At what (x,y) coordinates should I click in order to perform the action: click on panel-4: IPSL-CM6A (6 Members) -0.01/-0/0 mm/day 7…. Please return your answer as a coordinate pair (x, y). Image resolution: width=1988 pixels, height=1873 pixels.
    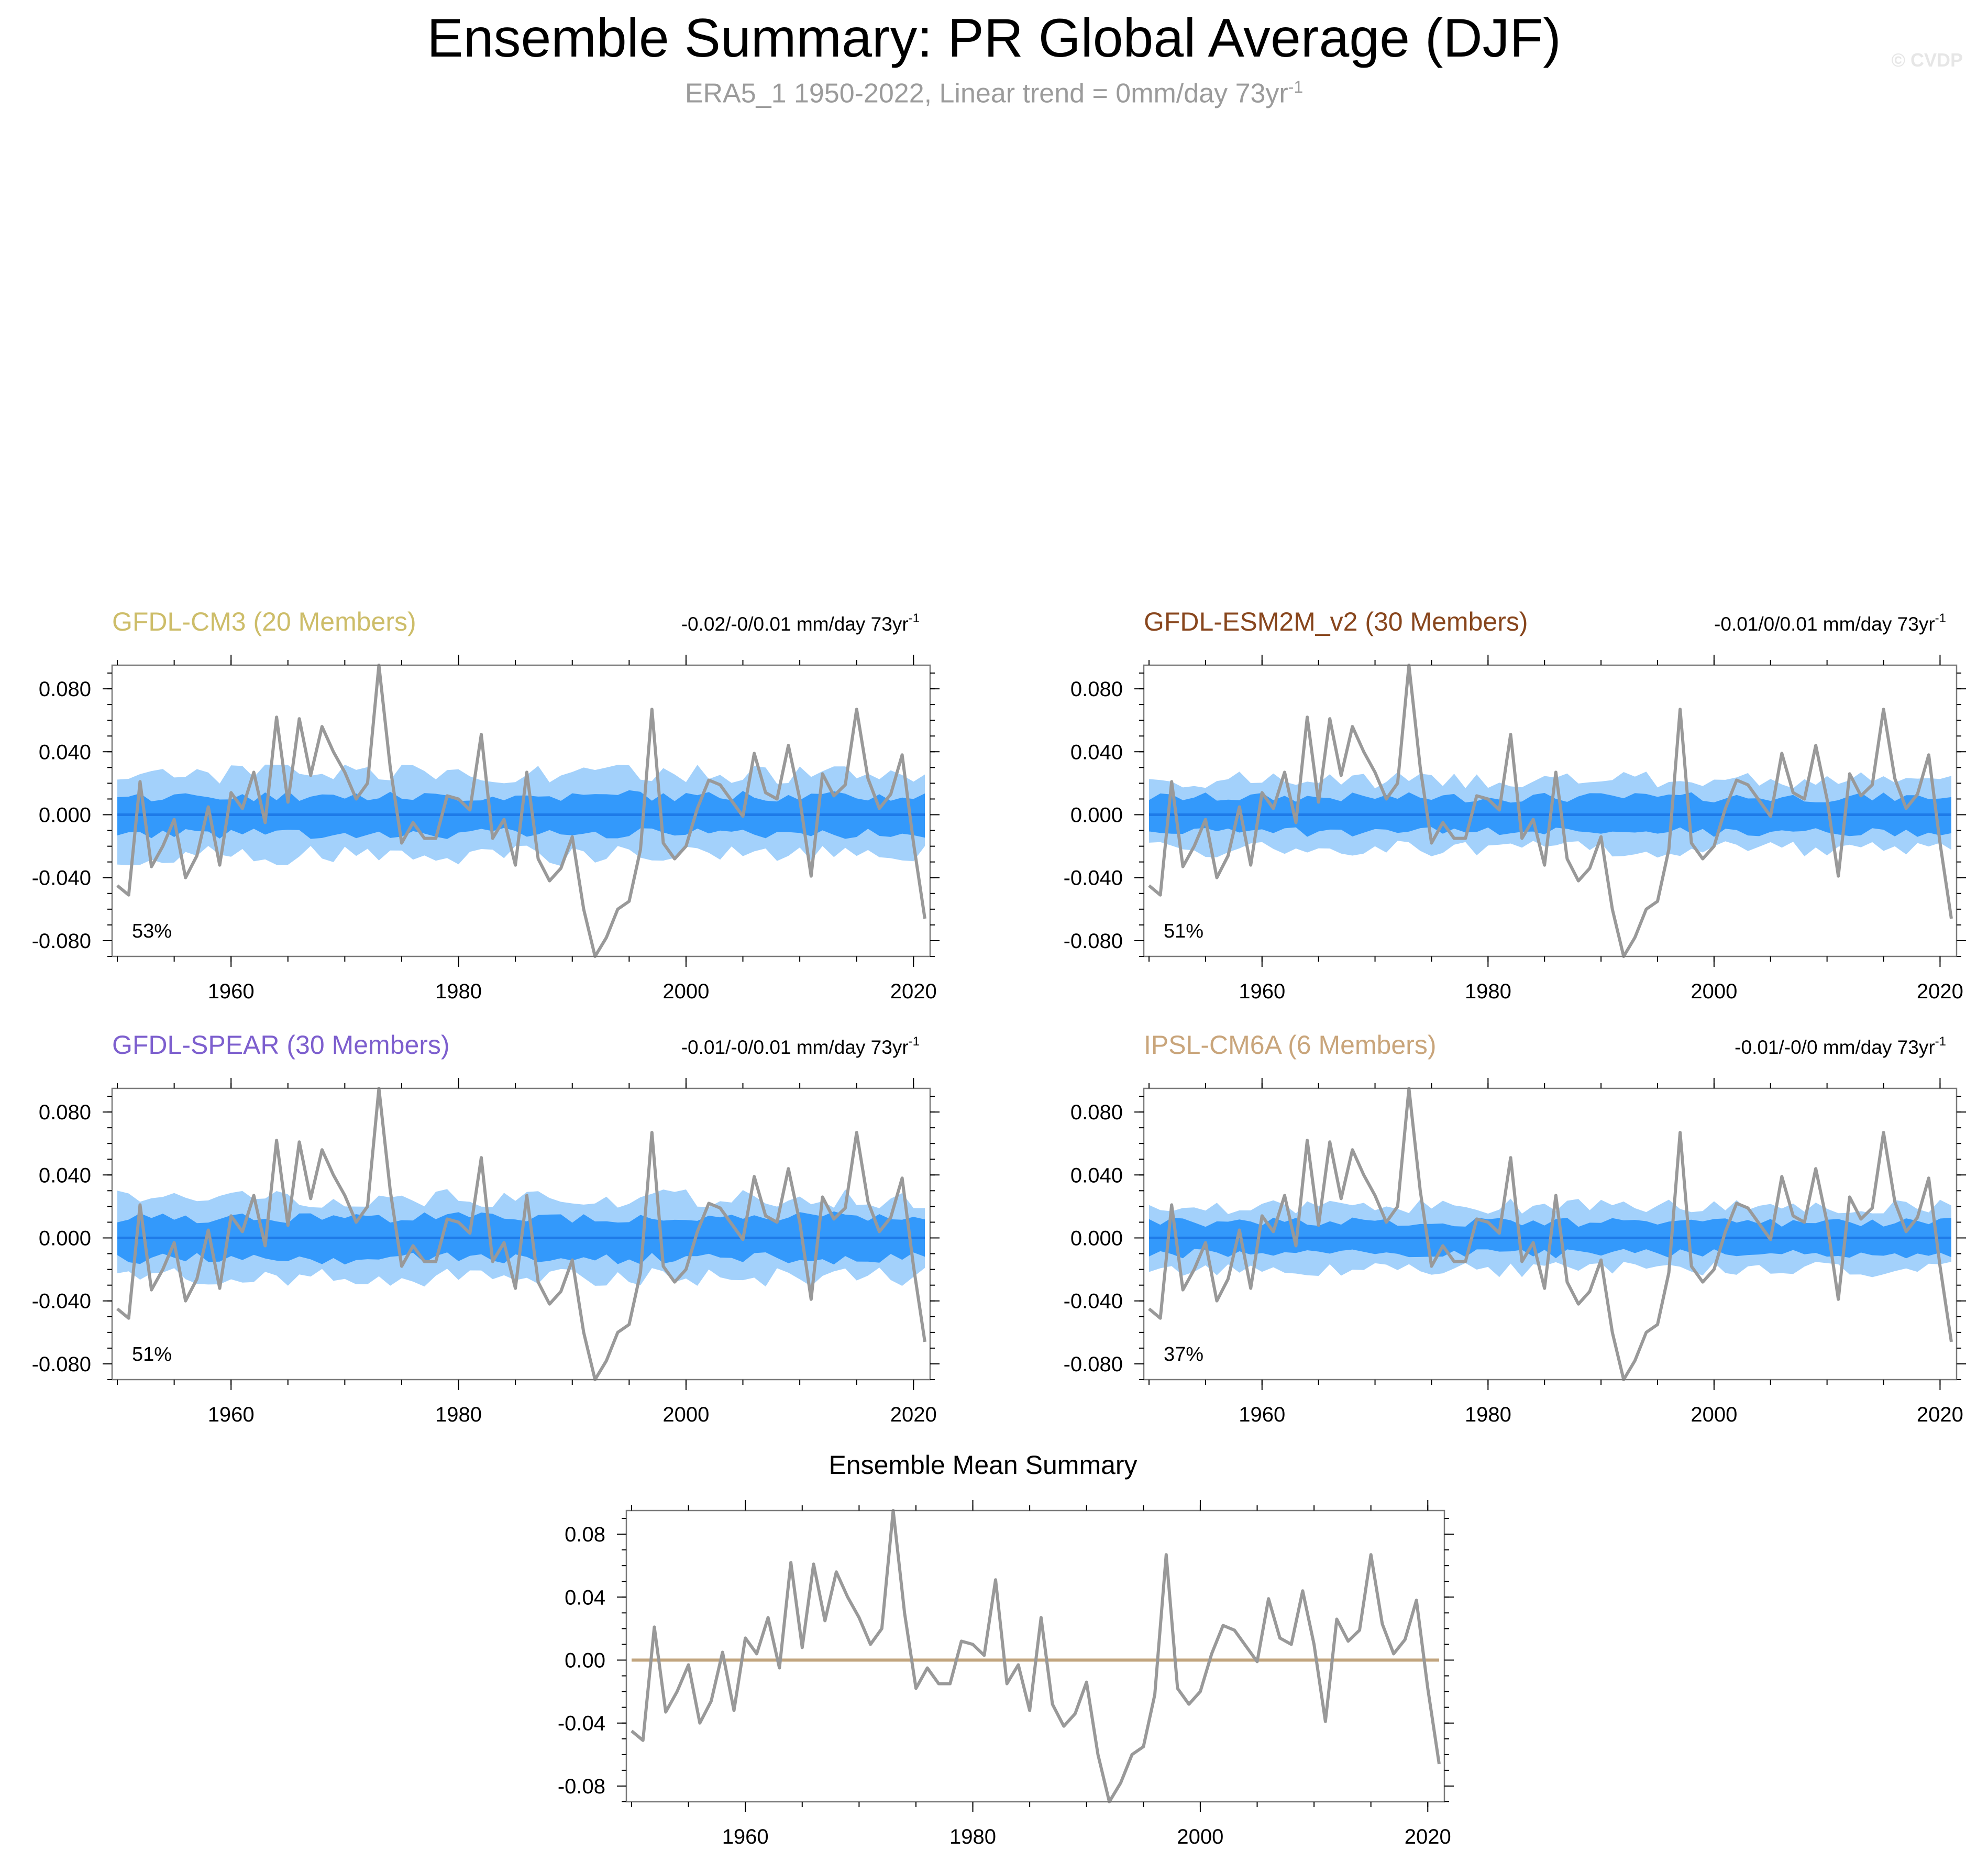
    Looking at the image, I should click on (1515, 1228).